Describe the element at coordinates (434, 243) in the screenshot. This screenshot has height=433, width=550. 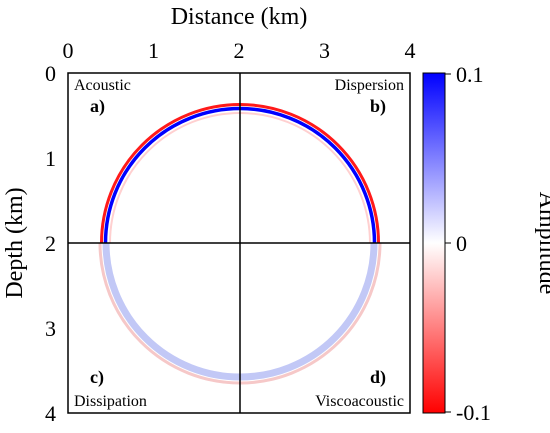
I see `colorbar` at that location.